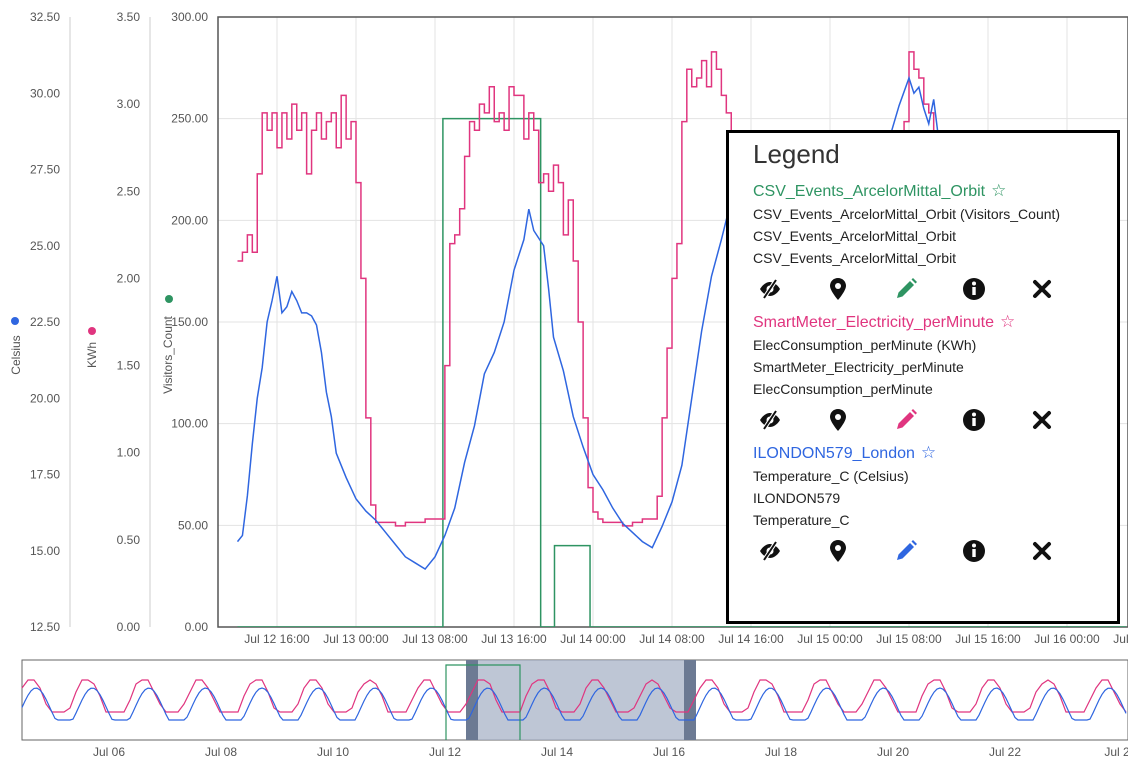  Describe the element at coordinates (45, 17) in the screenshot. I see `y-tick-label-celsius: 32.50` at that location.